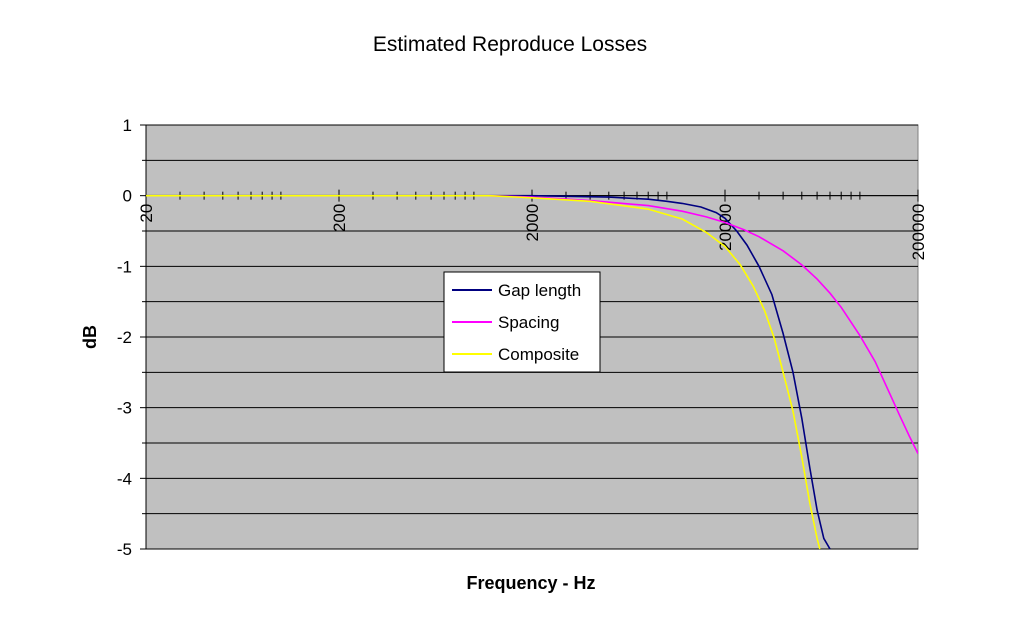 The image size is (1020, 622). What do you see at coordinates (127, 196) in the screenshot?
I see `y-tick-label: 0` at bounding box center [127, 196].